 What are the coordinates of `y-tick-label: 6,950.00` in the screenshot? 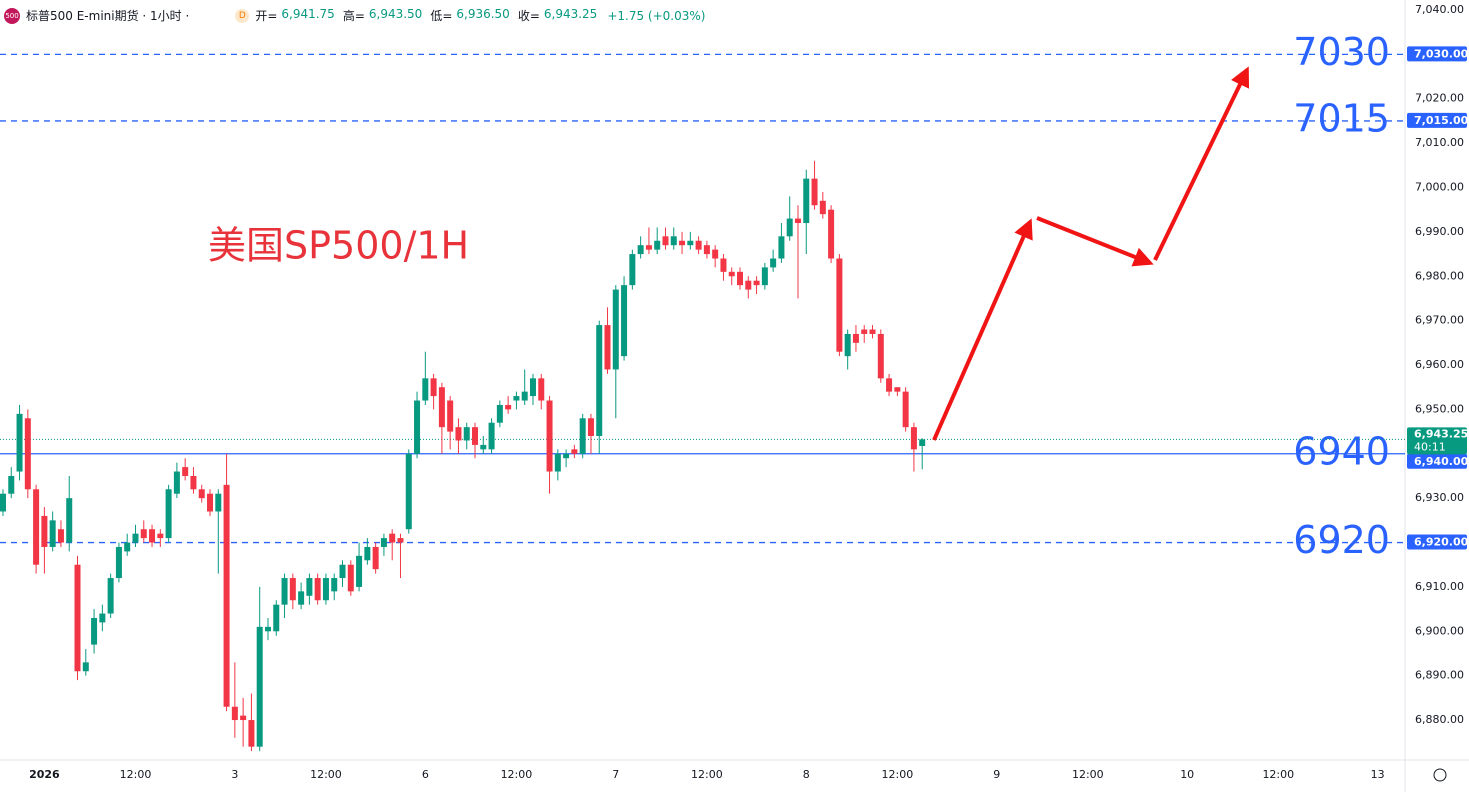 It's located at (1439, 408).